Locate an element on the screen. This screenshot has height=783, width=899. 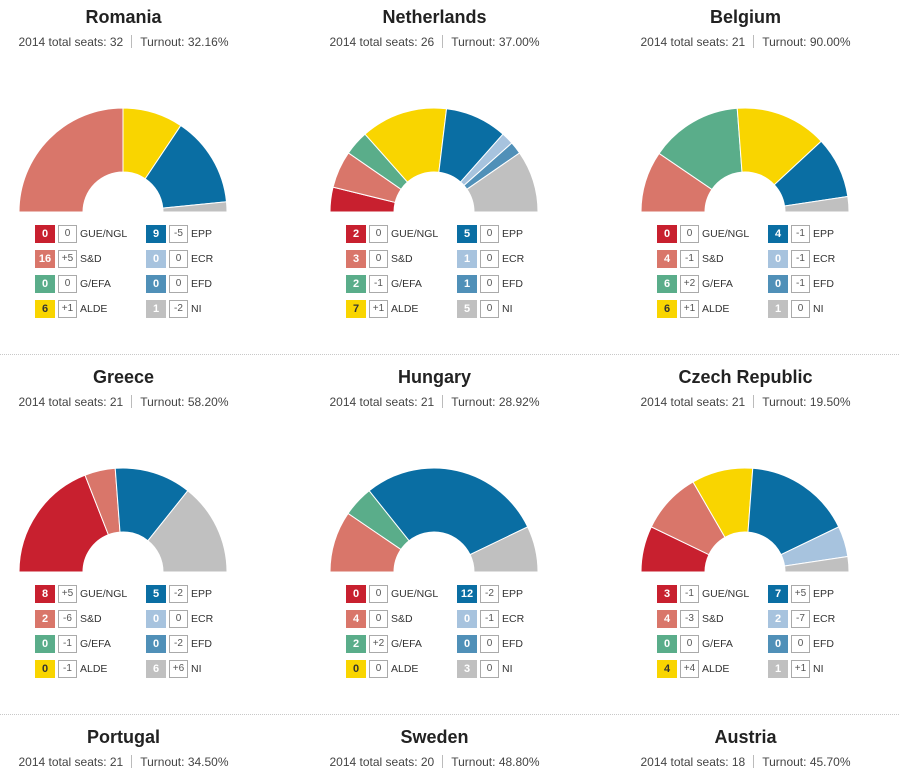
country-title: Netherlands is located at coordinates (434, 17).